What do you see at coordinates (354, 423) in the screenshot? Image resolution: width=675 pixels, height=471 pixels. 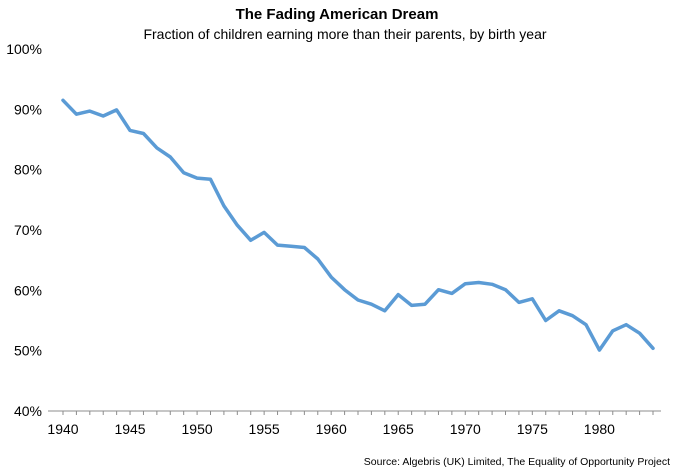 I see `x-axis: 1940 1945 1950 1955 1960 1965 1970 1975 1980` at bounding box center [354, 423].